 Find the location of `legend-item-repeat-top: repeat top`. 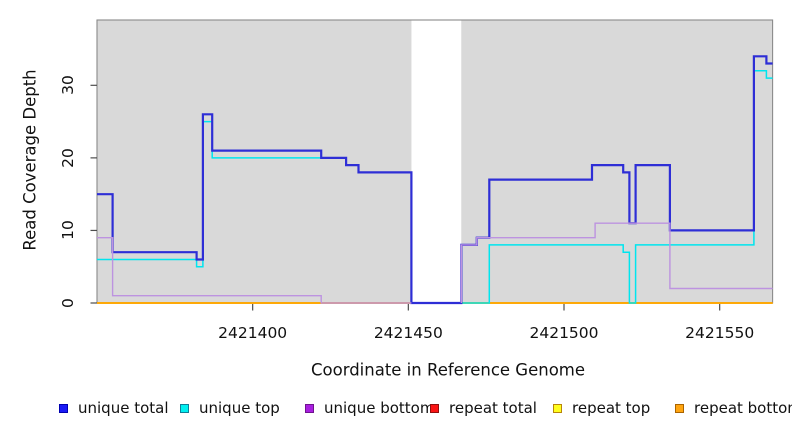

legend-item-repeat-top: repeat top is located at coordinates (602, 408).